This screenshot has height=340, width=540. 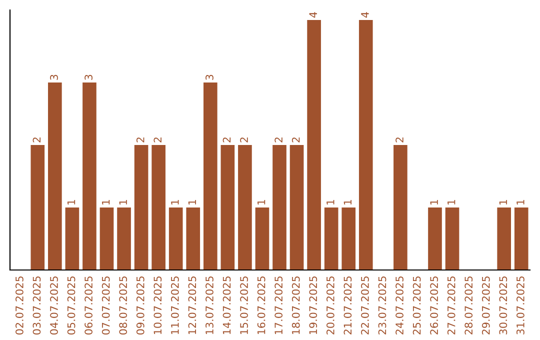 What do you see at coordinates (503, 305) in the screenshot?
I see `x-tick-label: 30.07.2025` at bounding box center [503, 305].